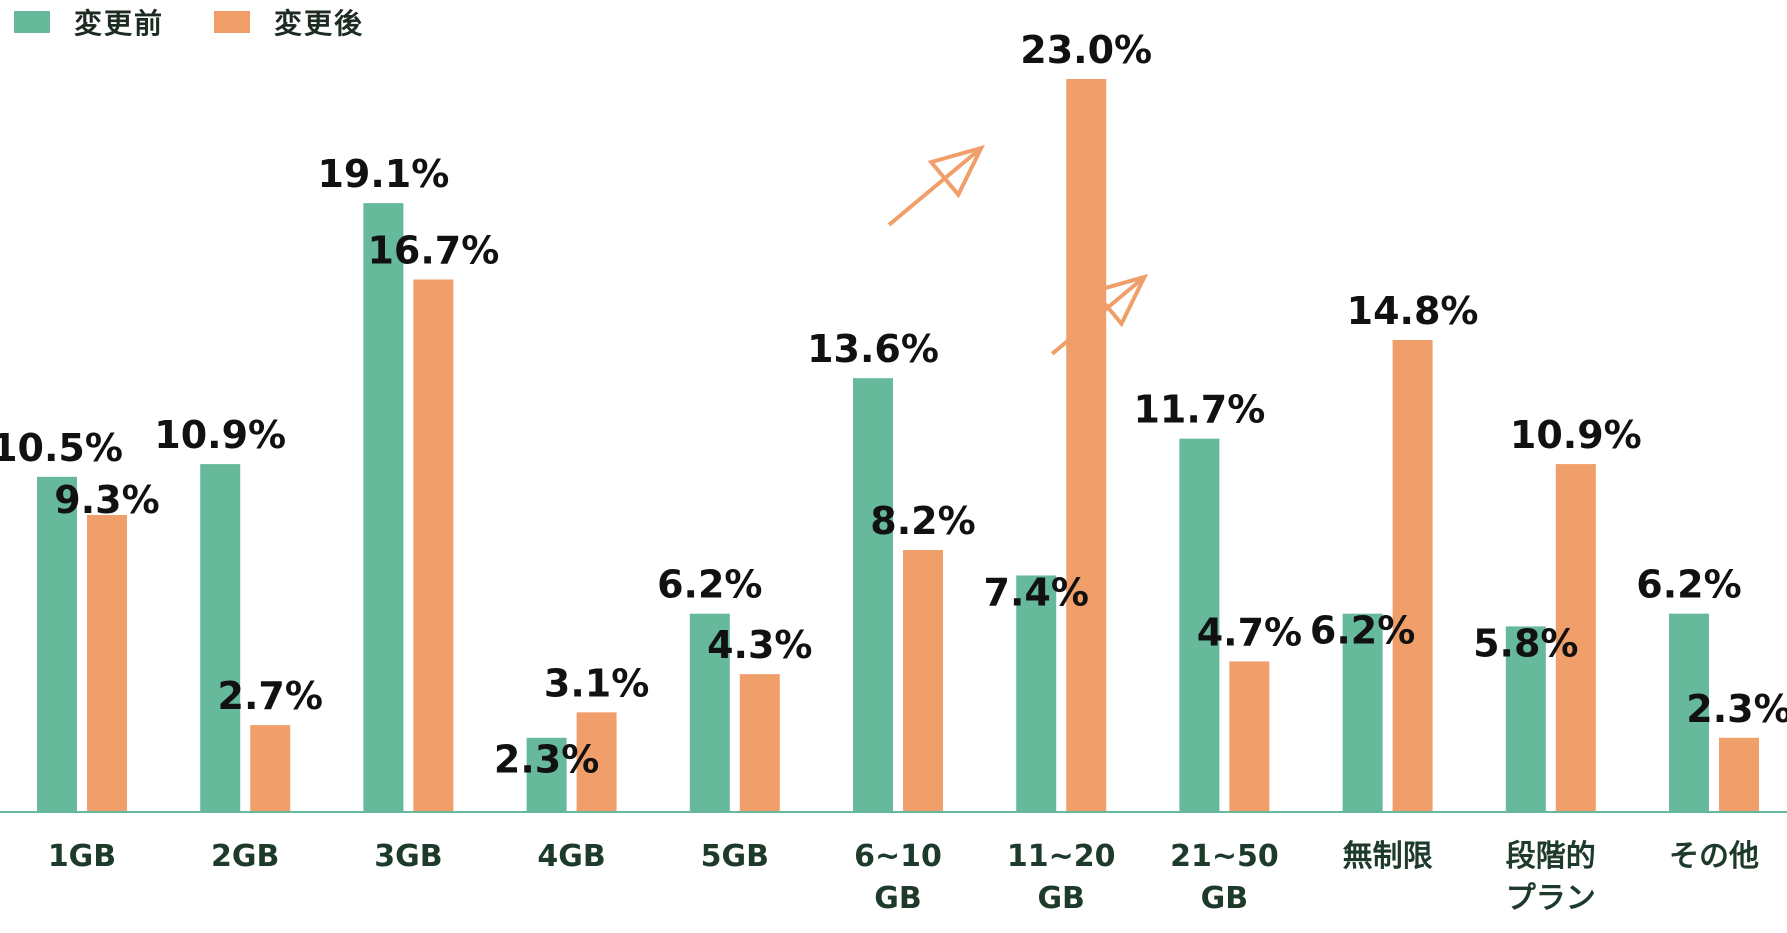  What do you see at coordinates (898, 856) in the screenshot?
I see `category-label-5-line-0: 6~10` at bounding box center [898, 856].